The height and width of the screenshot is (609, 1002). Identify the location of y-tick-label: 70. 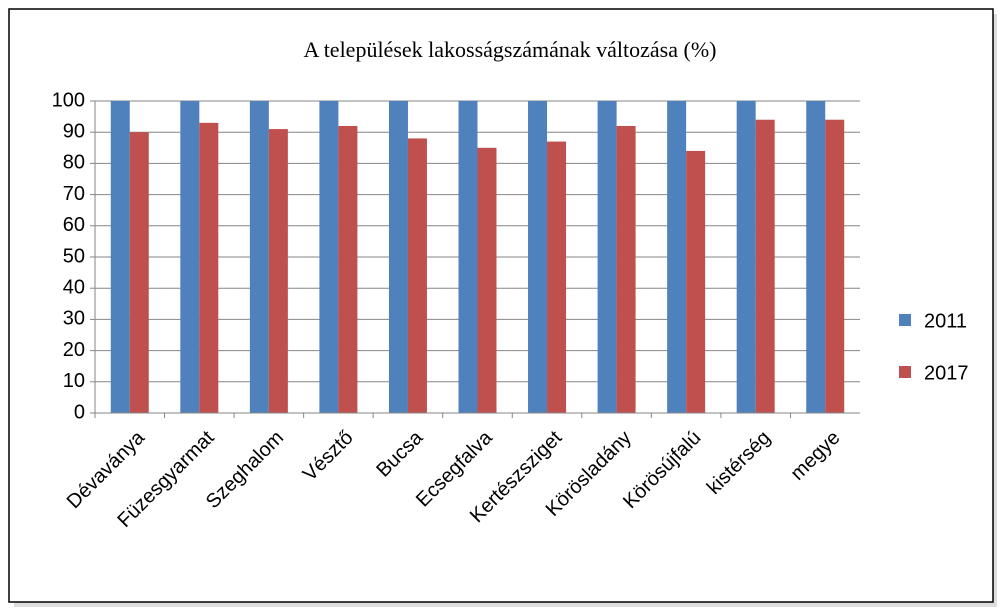
(74, 194).